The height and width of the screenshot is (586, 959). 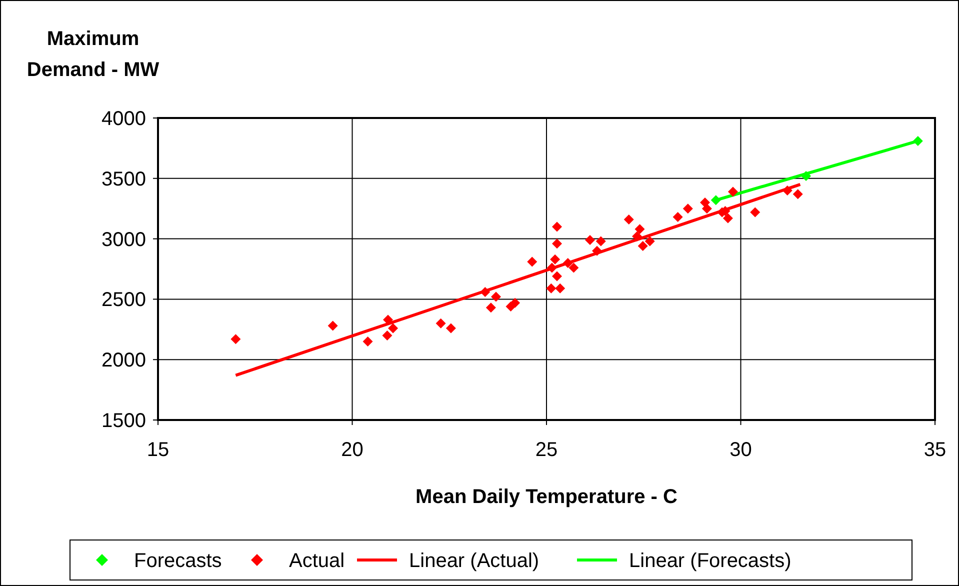 What do you see at coordinates (317, 561) in the screenshot?
I see `legend-label: Actual` at bounding box center [317, 561].